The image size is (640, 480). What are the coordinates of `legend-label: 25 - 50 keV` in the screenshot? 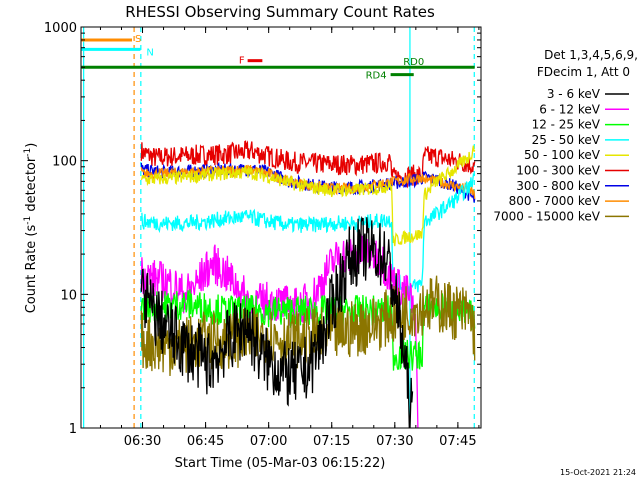 It's located at (566, 140).